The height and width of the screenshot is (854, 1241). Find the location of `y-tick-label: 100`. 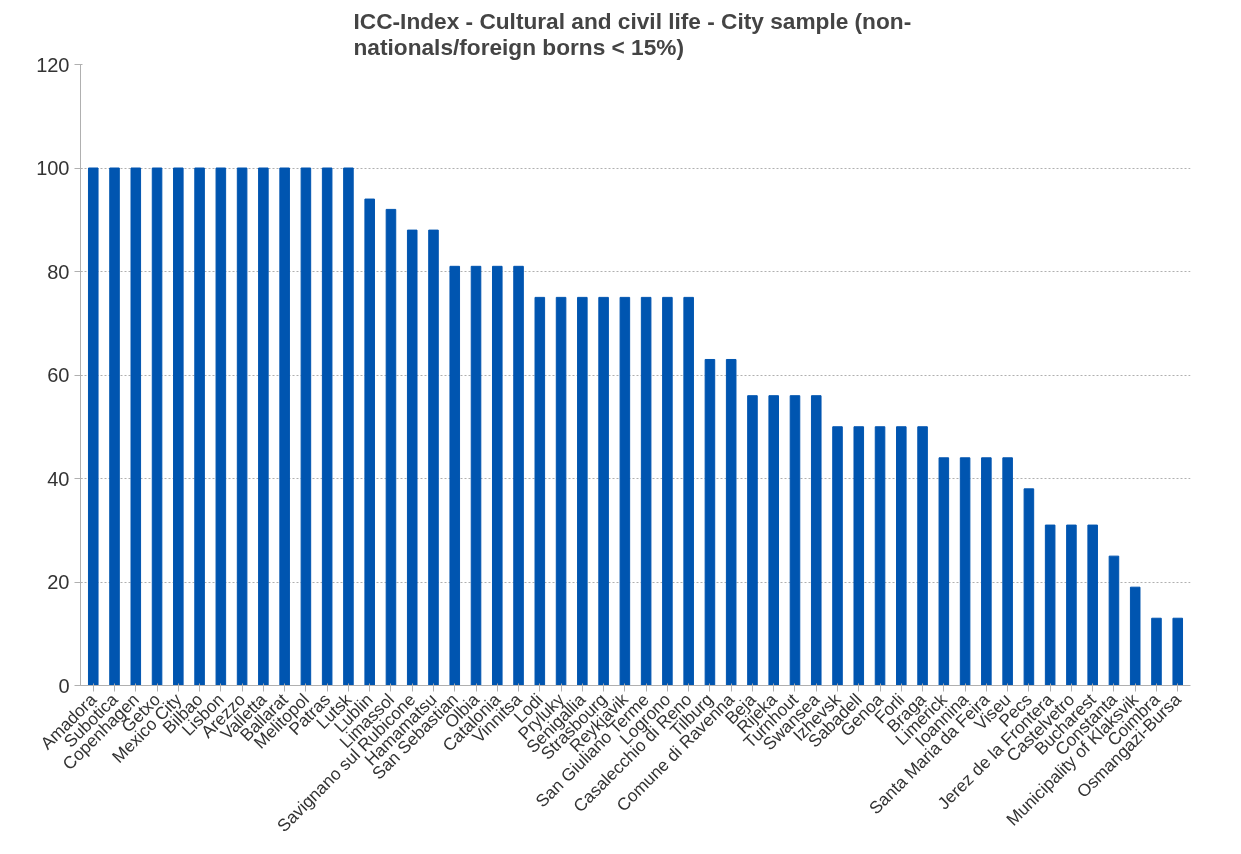

y-tick-label: 100 is located at coordinates (53, 168).